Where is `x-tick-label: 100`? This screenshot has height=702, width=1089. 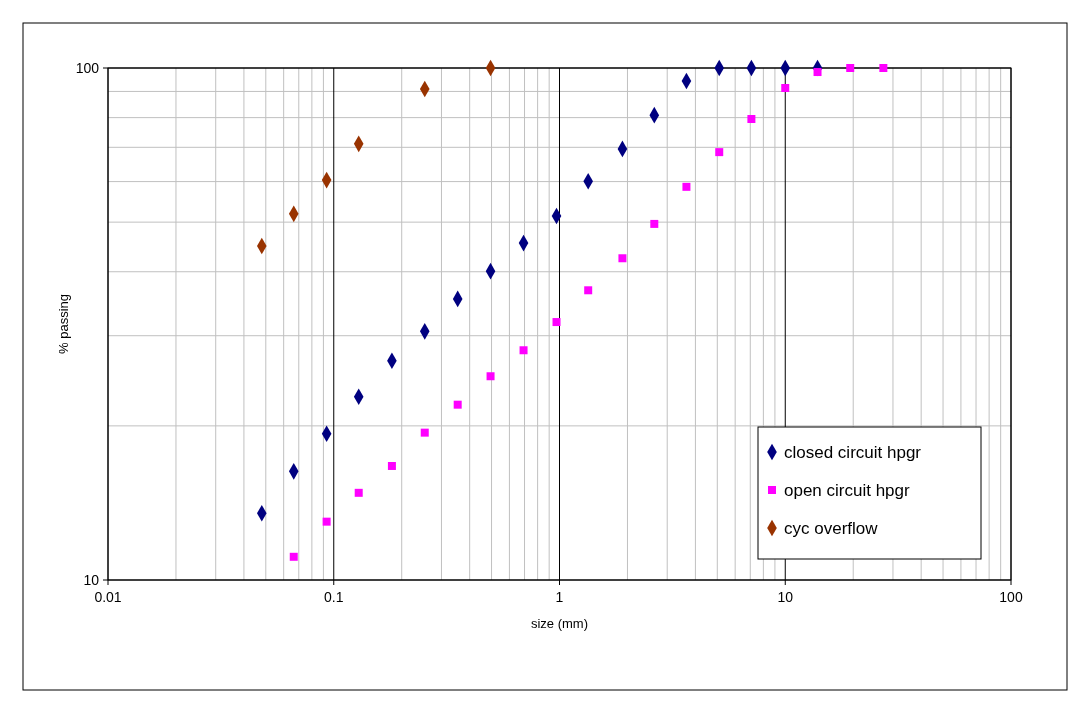 x-tick-label: 100 is located at coordinates (1011, 597).